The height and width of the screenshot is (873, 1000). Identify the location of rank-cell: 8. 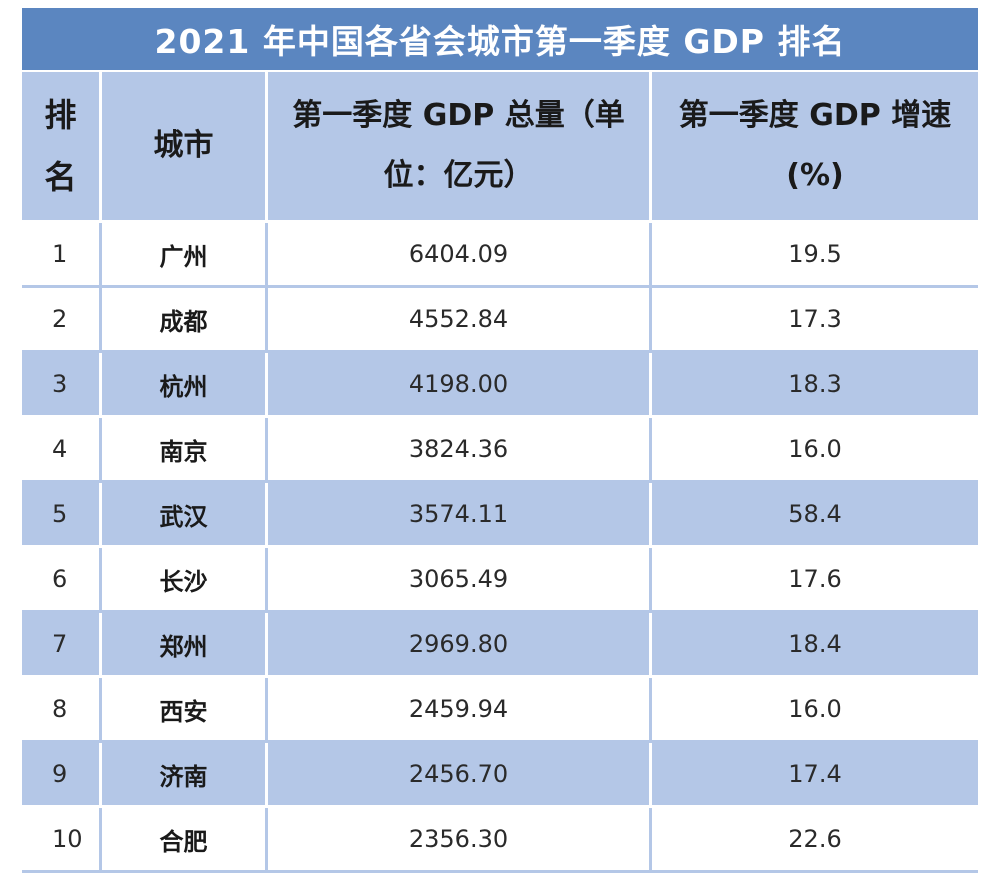
(62, 710).